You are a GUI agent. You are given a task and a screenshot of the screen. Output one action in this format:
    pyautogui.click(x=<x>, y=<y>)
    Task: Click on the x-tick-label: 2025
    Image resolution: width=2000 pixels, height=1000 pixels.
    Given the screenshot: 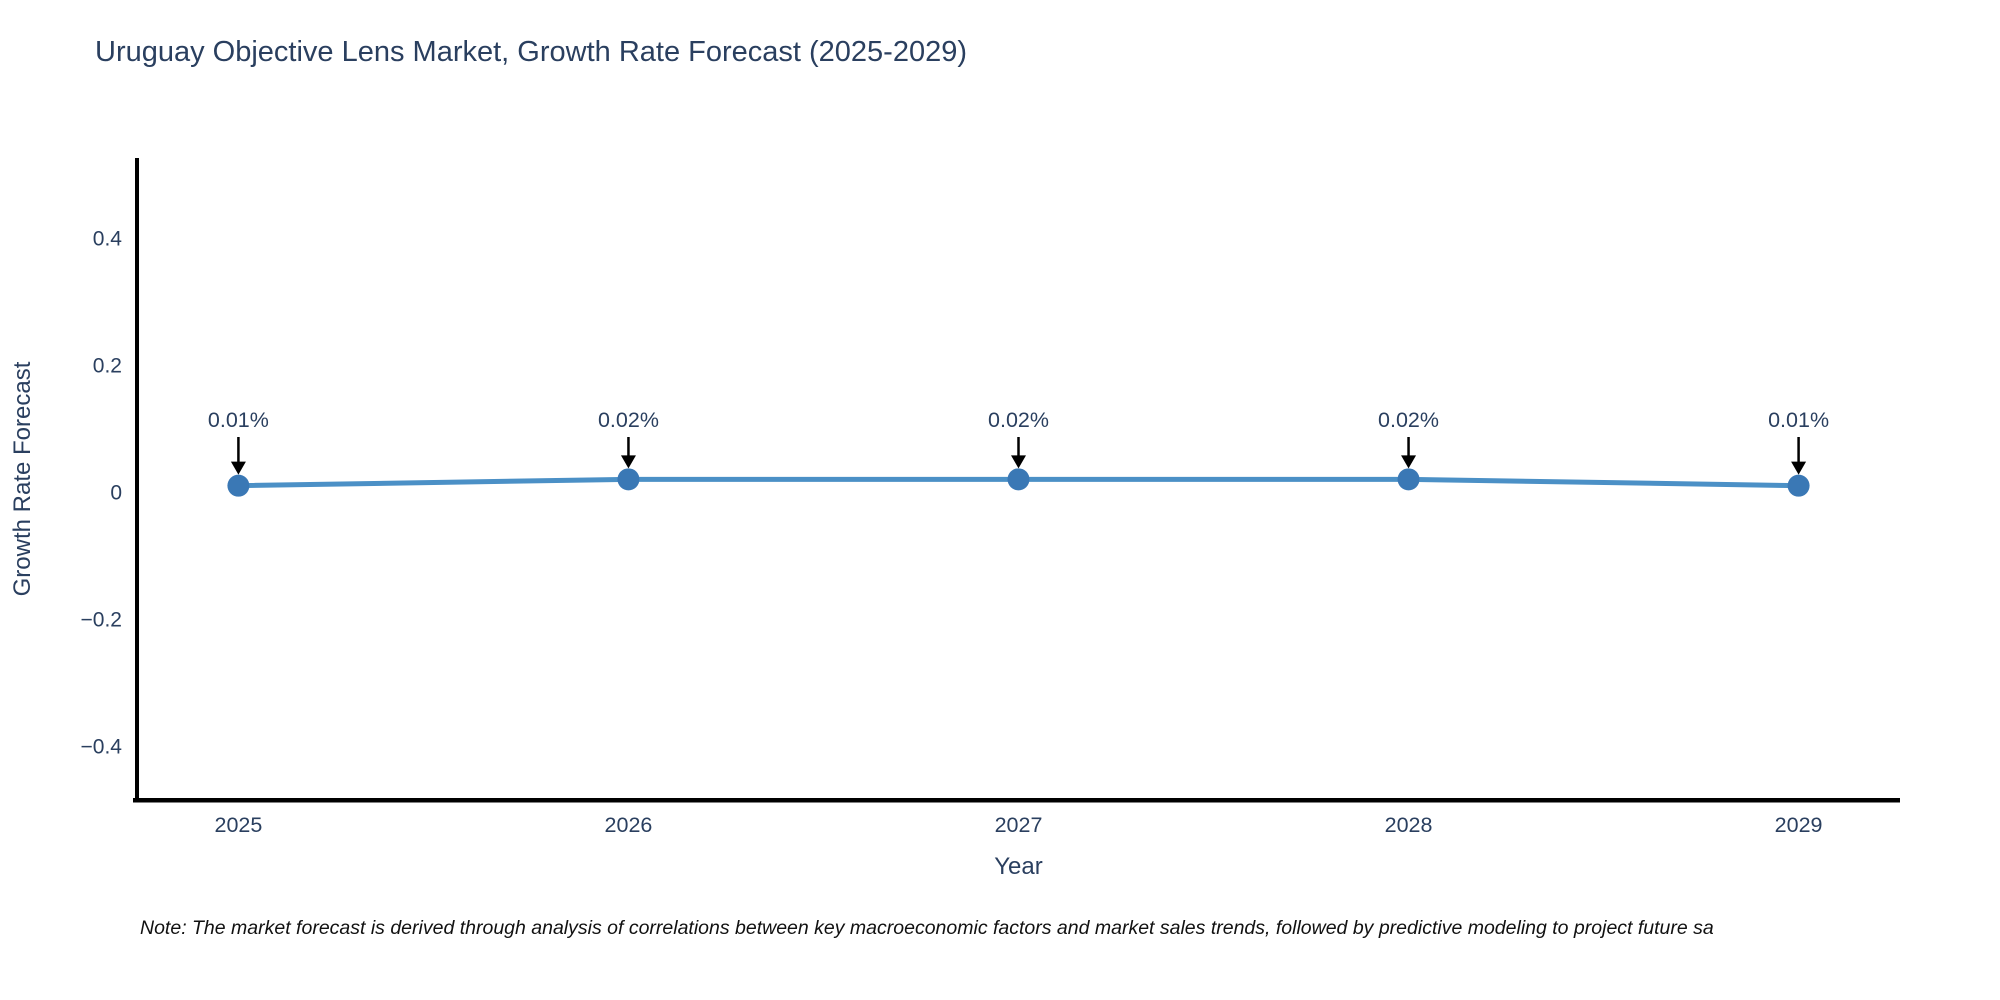 What is the action you would take?
    pyautogui.click(x=238, y=825)
    